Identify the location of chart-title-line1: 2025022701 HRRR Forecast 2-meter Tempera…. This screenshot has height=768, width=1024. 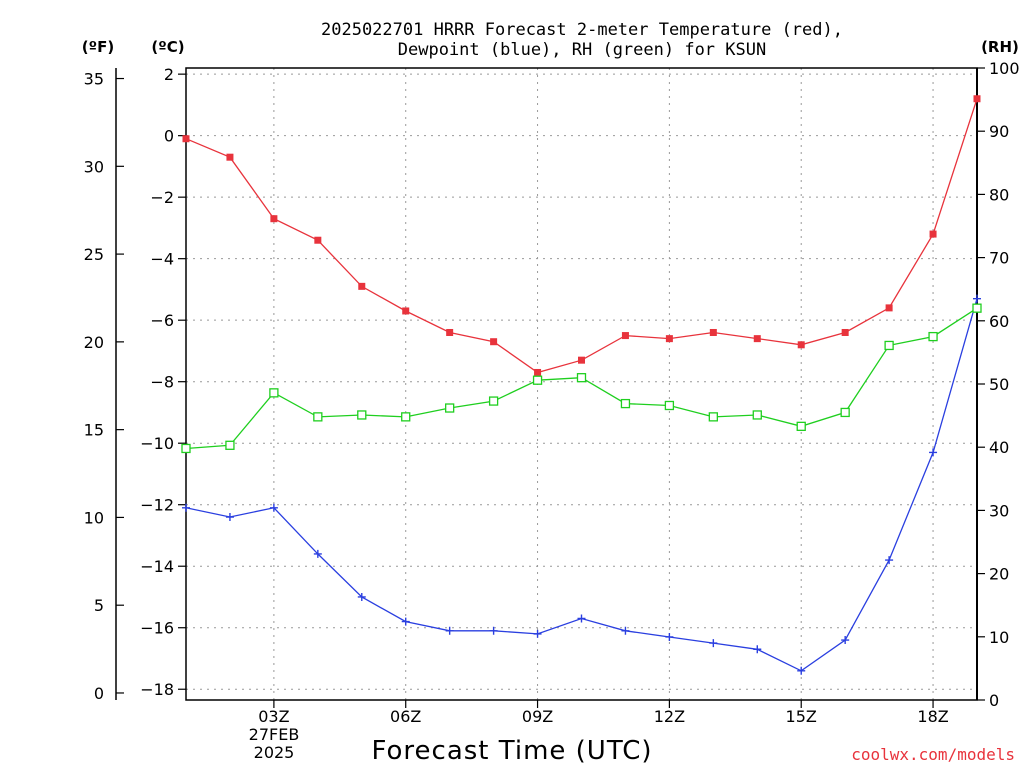
(582, 30).